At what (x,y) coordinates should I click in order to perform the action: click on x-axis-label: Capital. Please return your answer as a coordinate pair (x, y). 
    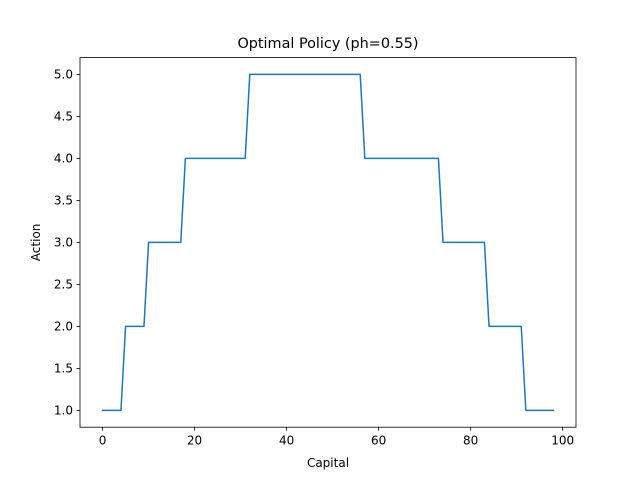
    Looking at the image, I should click on (328, 463).